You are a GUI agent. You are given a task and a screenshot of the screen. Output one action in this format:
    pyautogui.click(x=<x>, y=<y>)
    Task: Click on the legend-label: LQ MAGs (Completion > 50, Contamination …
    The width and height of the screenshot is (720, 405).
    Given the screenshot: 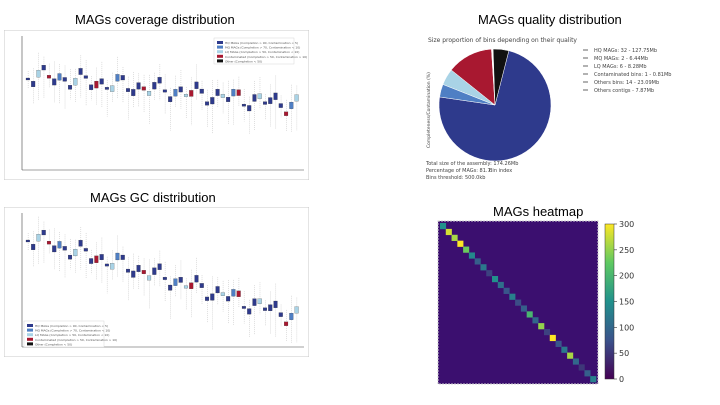 What is the action you would take?
    pyautogui.click(x=72, y=335)
    